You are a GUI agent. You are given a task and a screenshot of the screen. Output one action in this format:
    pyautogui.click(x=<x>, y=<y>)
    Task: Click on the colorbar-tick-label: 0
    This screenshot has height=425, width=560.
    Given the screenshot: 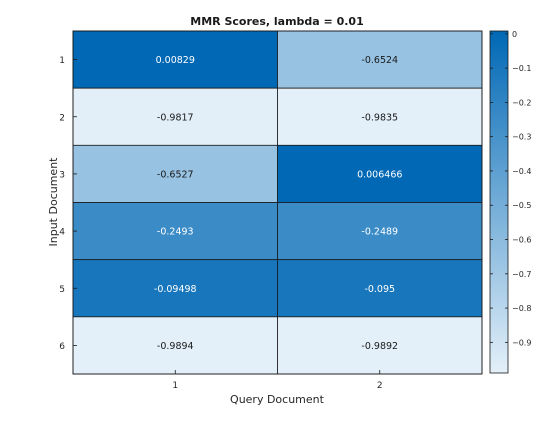 What is the action you would take?
    pyautogui.click(x=514, y=34)
    